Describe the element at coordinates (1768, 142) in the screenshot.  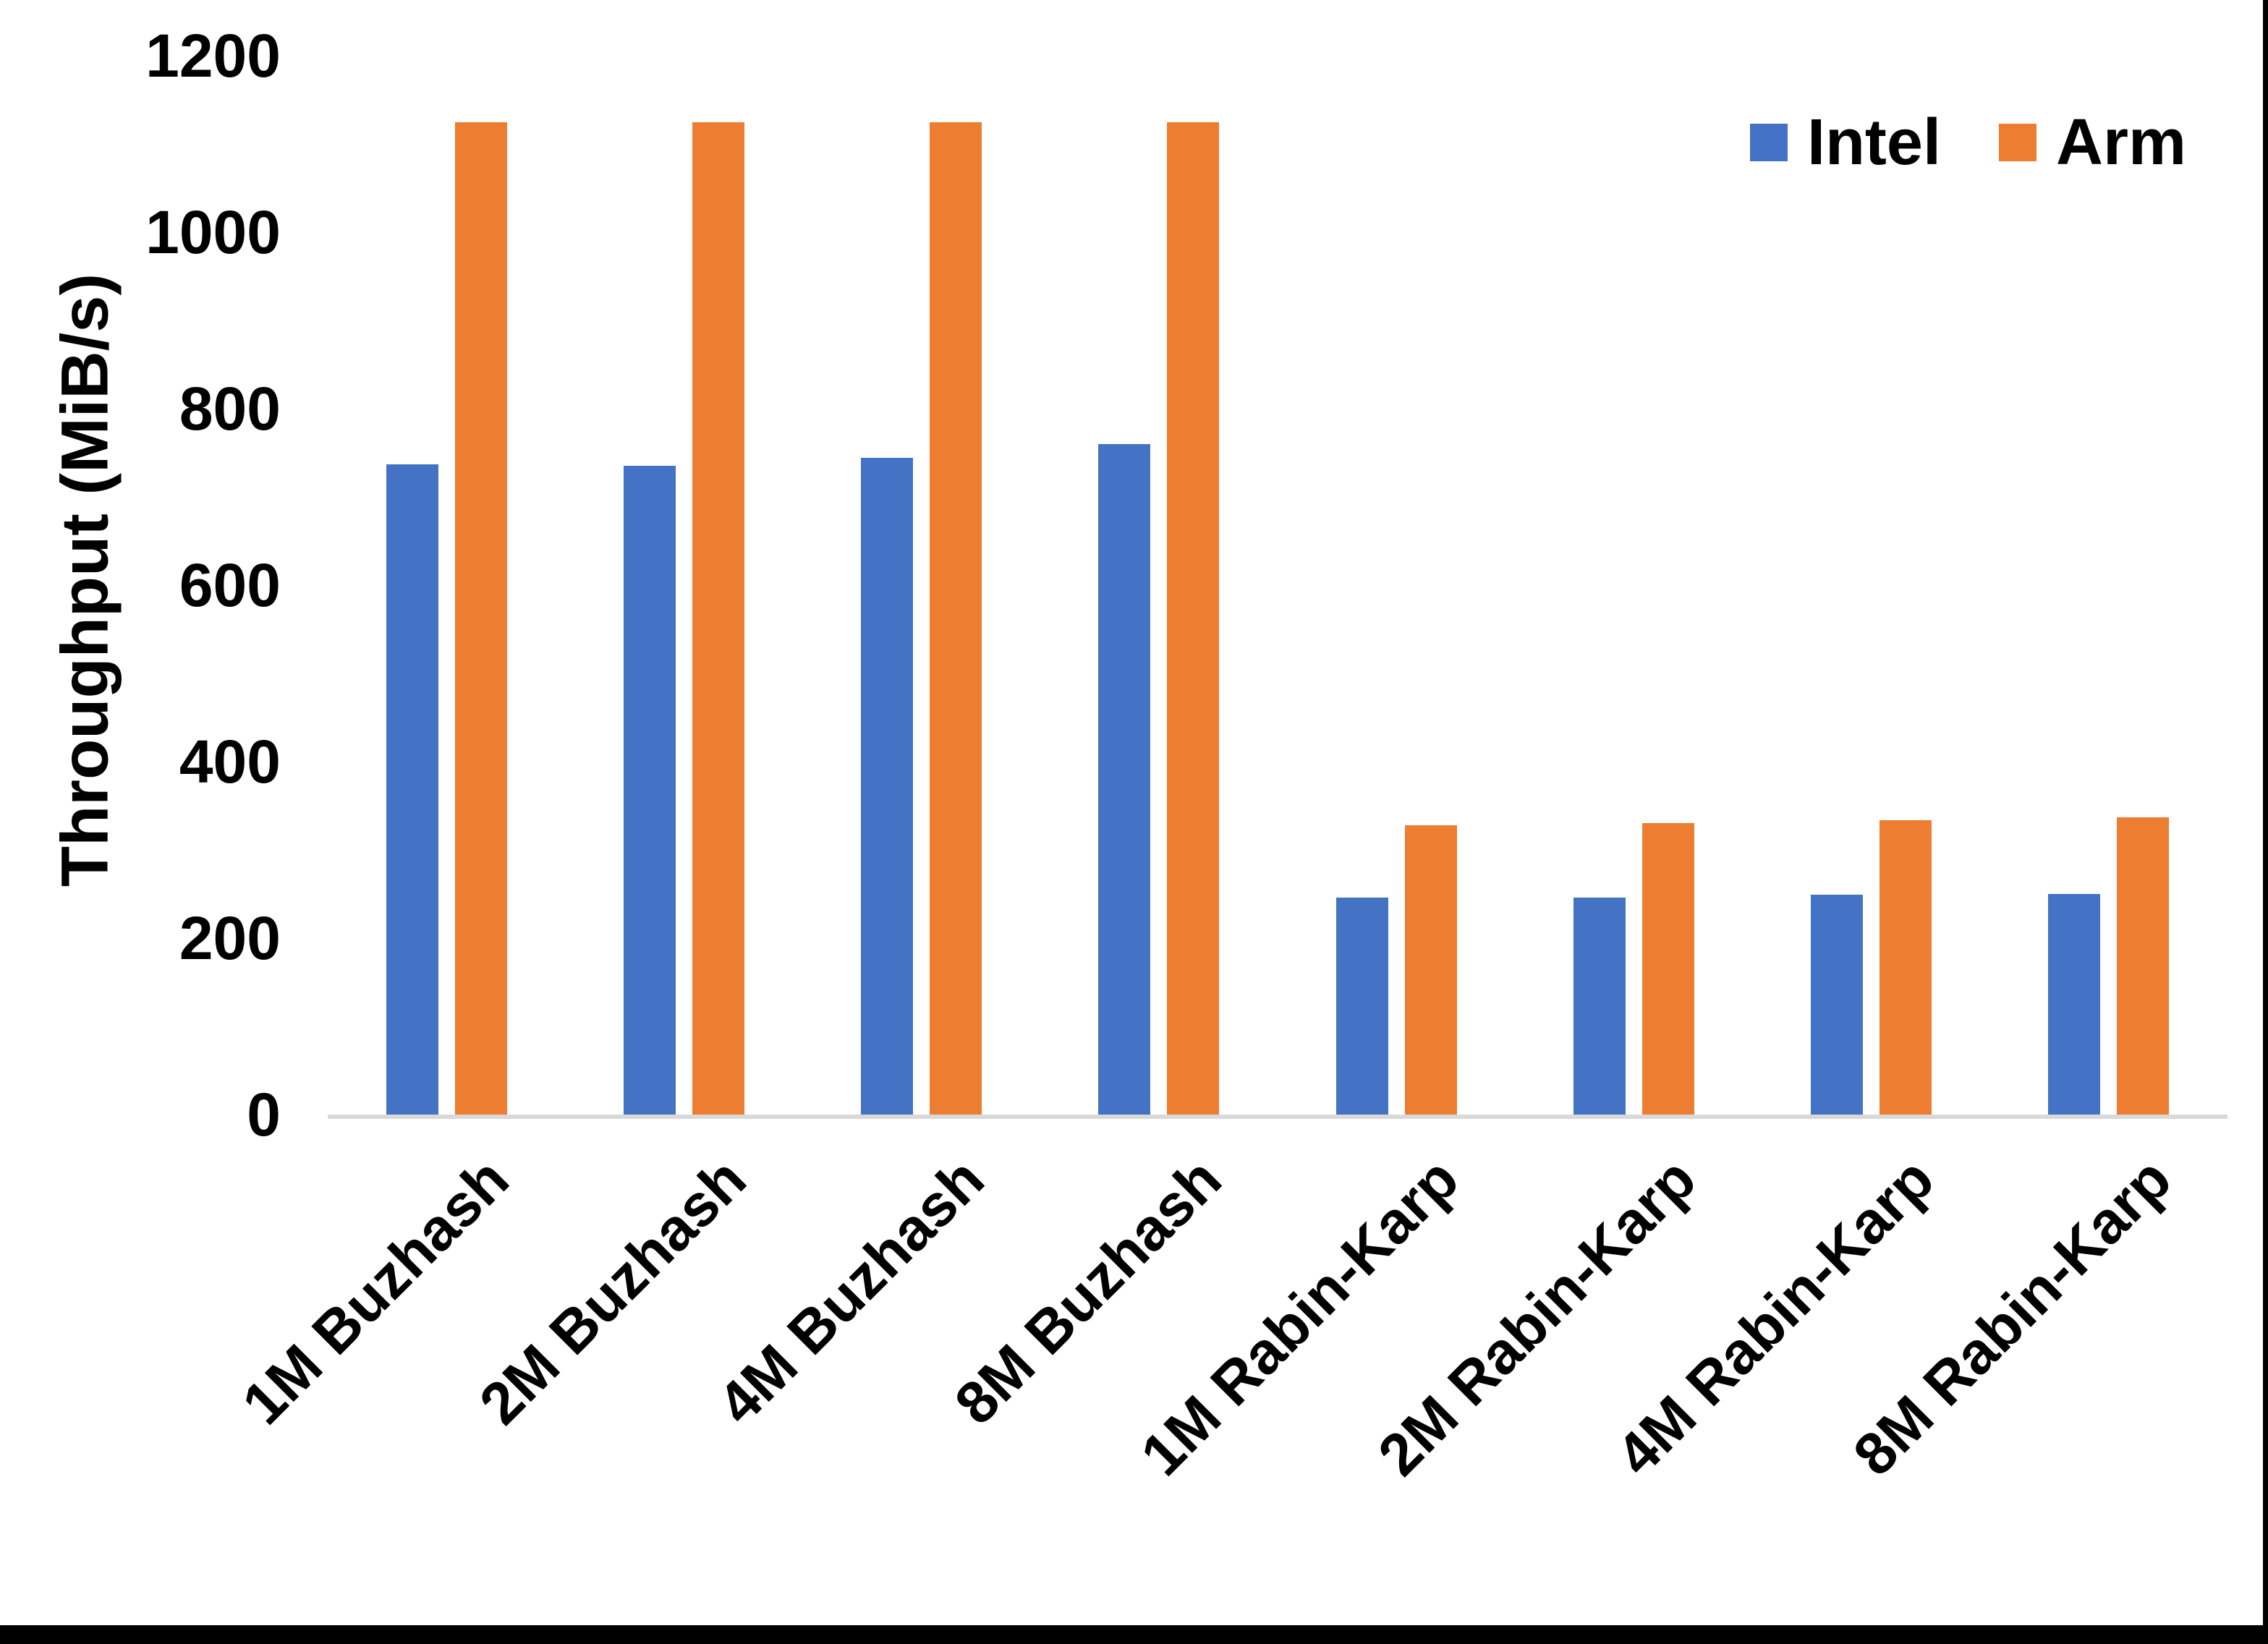
I see `legend-swatch-intel` at that location.